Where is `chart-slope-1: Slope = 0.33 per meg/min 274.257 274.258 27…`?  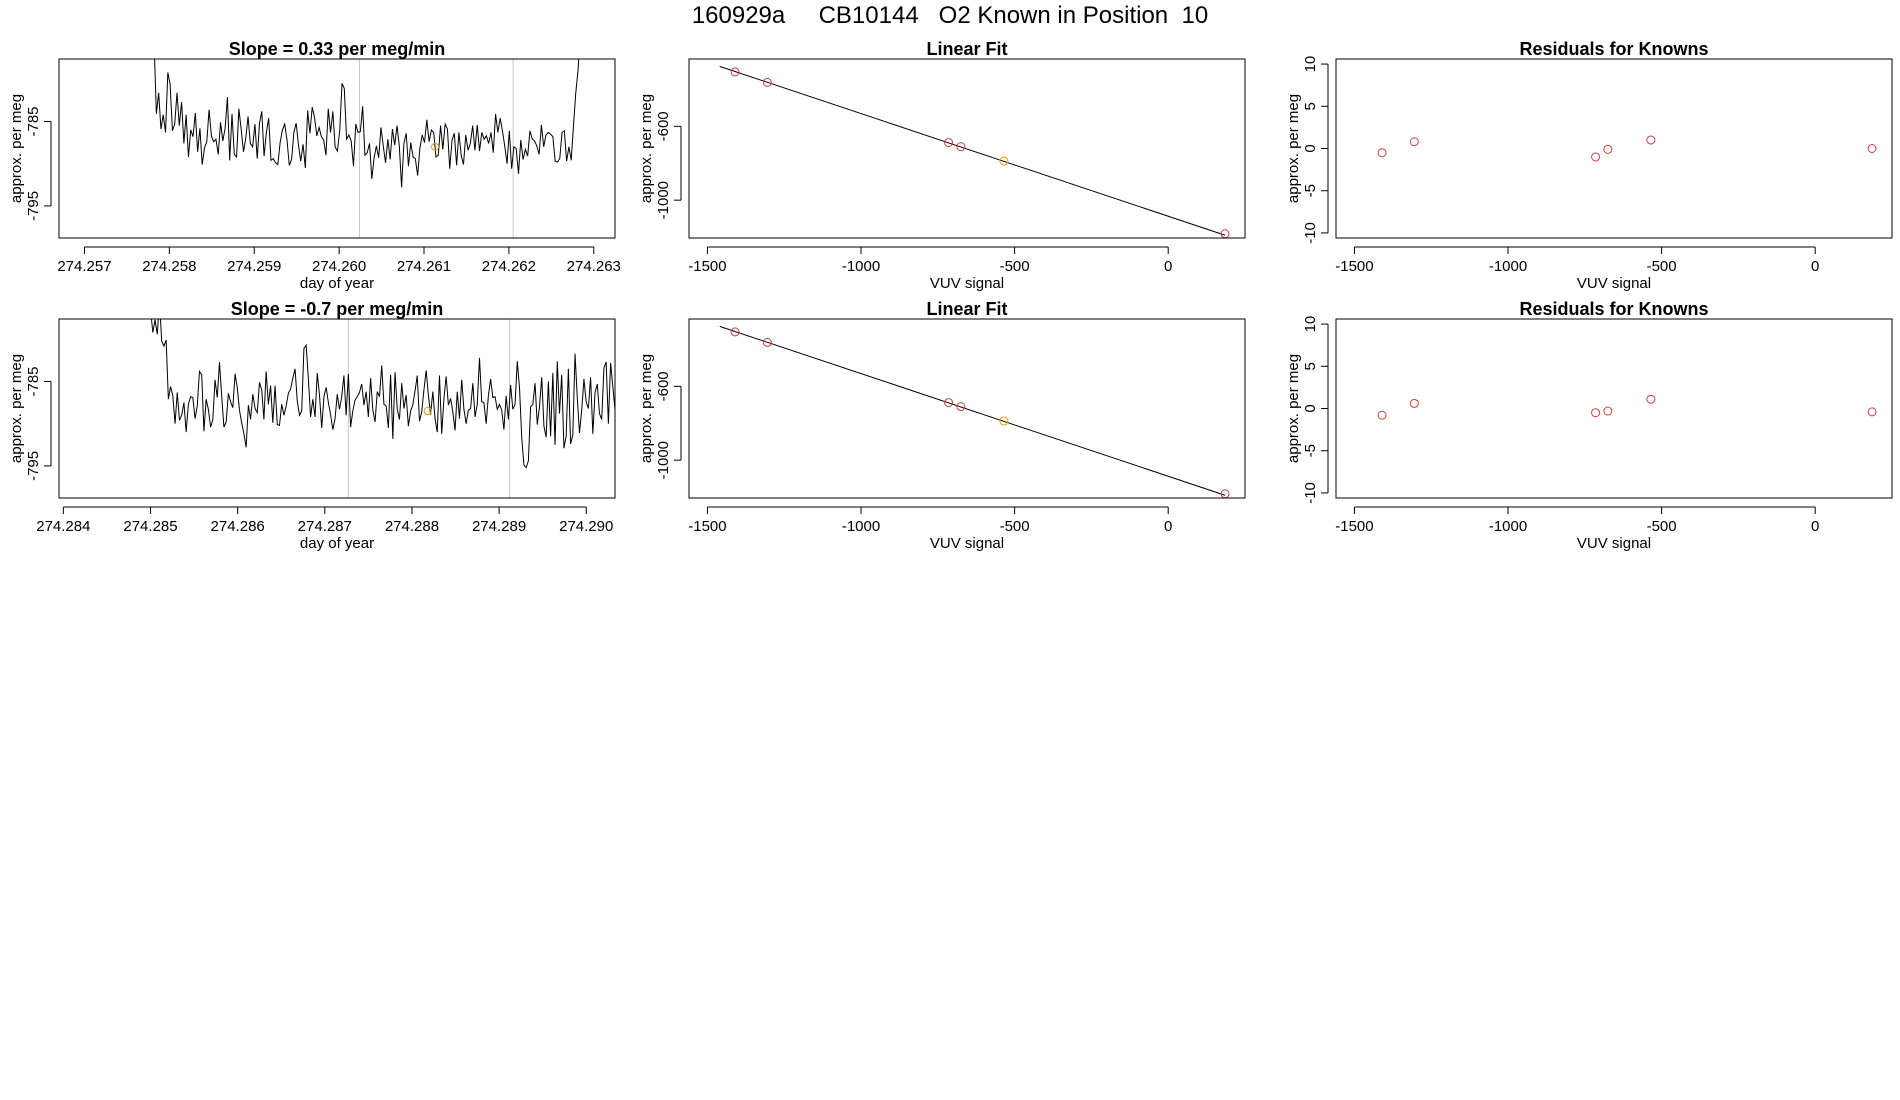
chart-slope-1: Slope = 0.33 per meg/min 274.257 274.258 27… is located at coordinates (314, 165).